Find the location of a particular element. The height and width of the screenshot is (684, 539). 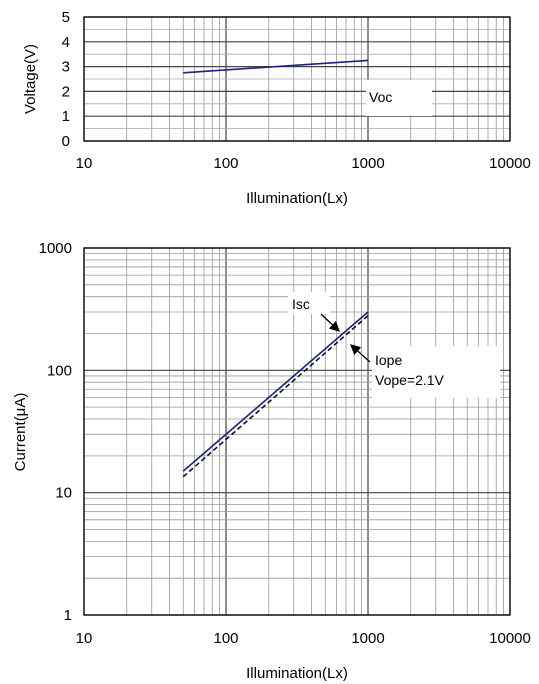

plot-frame is located at coordinates (297, 79).